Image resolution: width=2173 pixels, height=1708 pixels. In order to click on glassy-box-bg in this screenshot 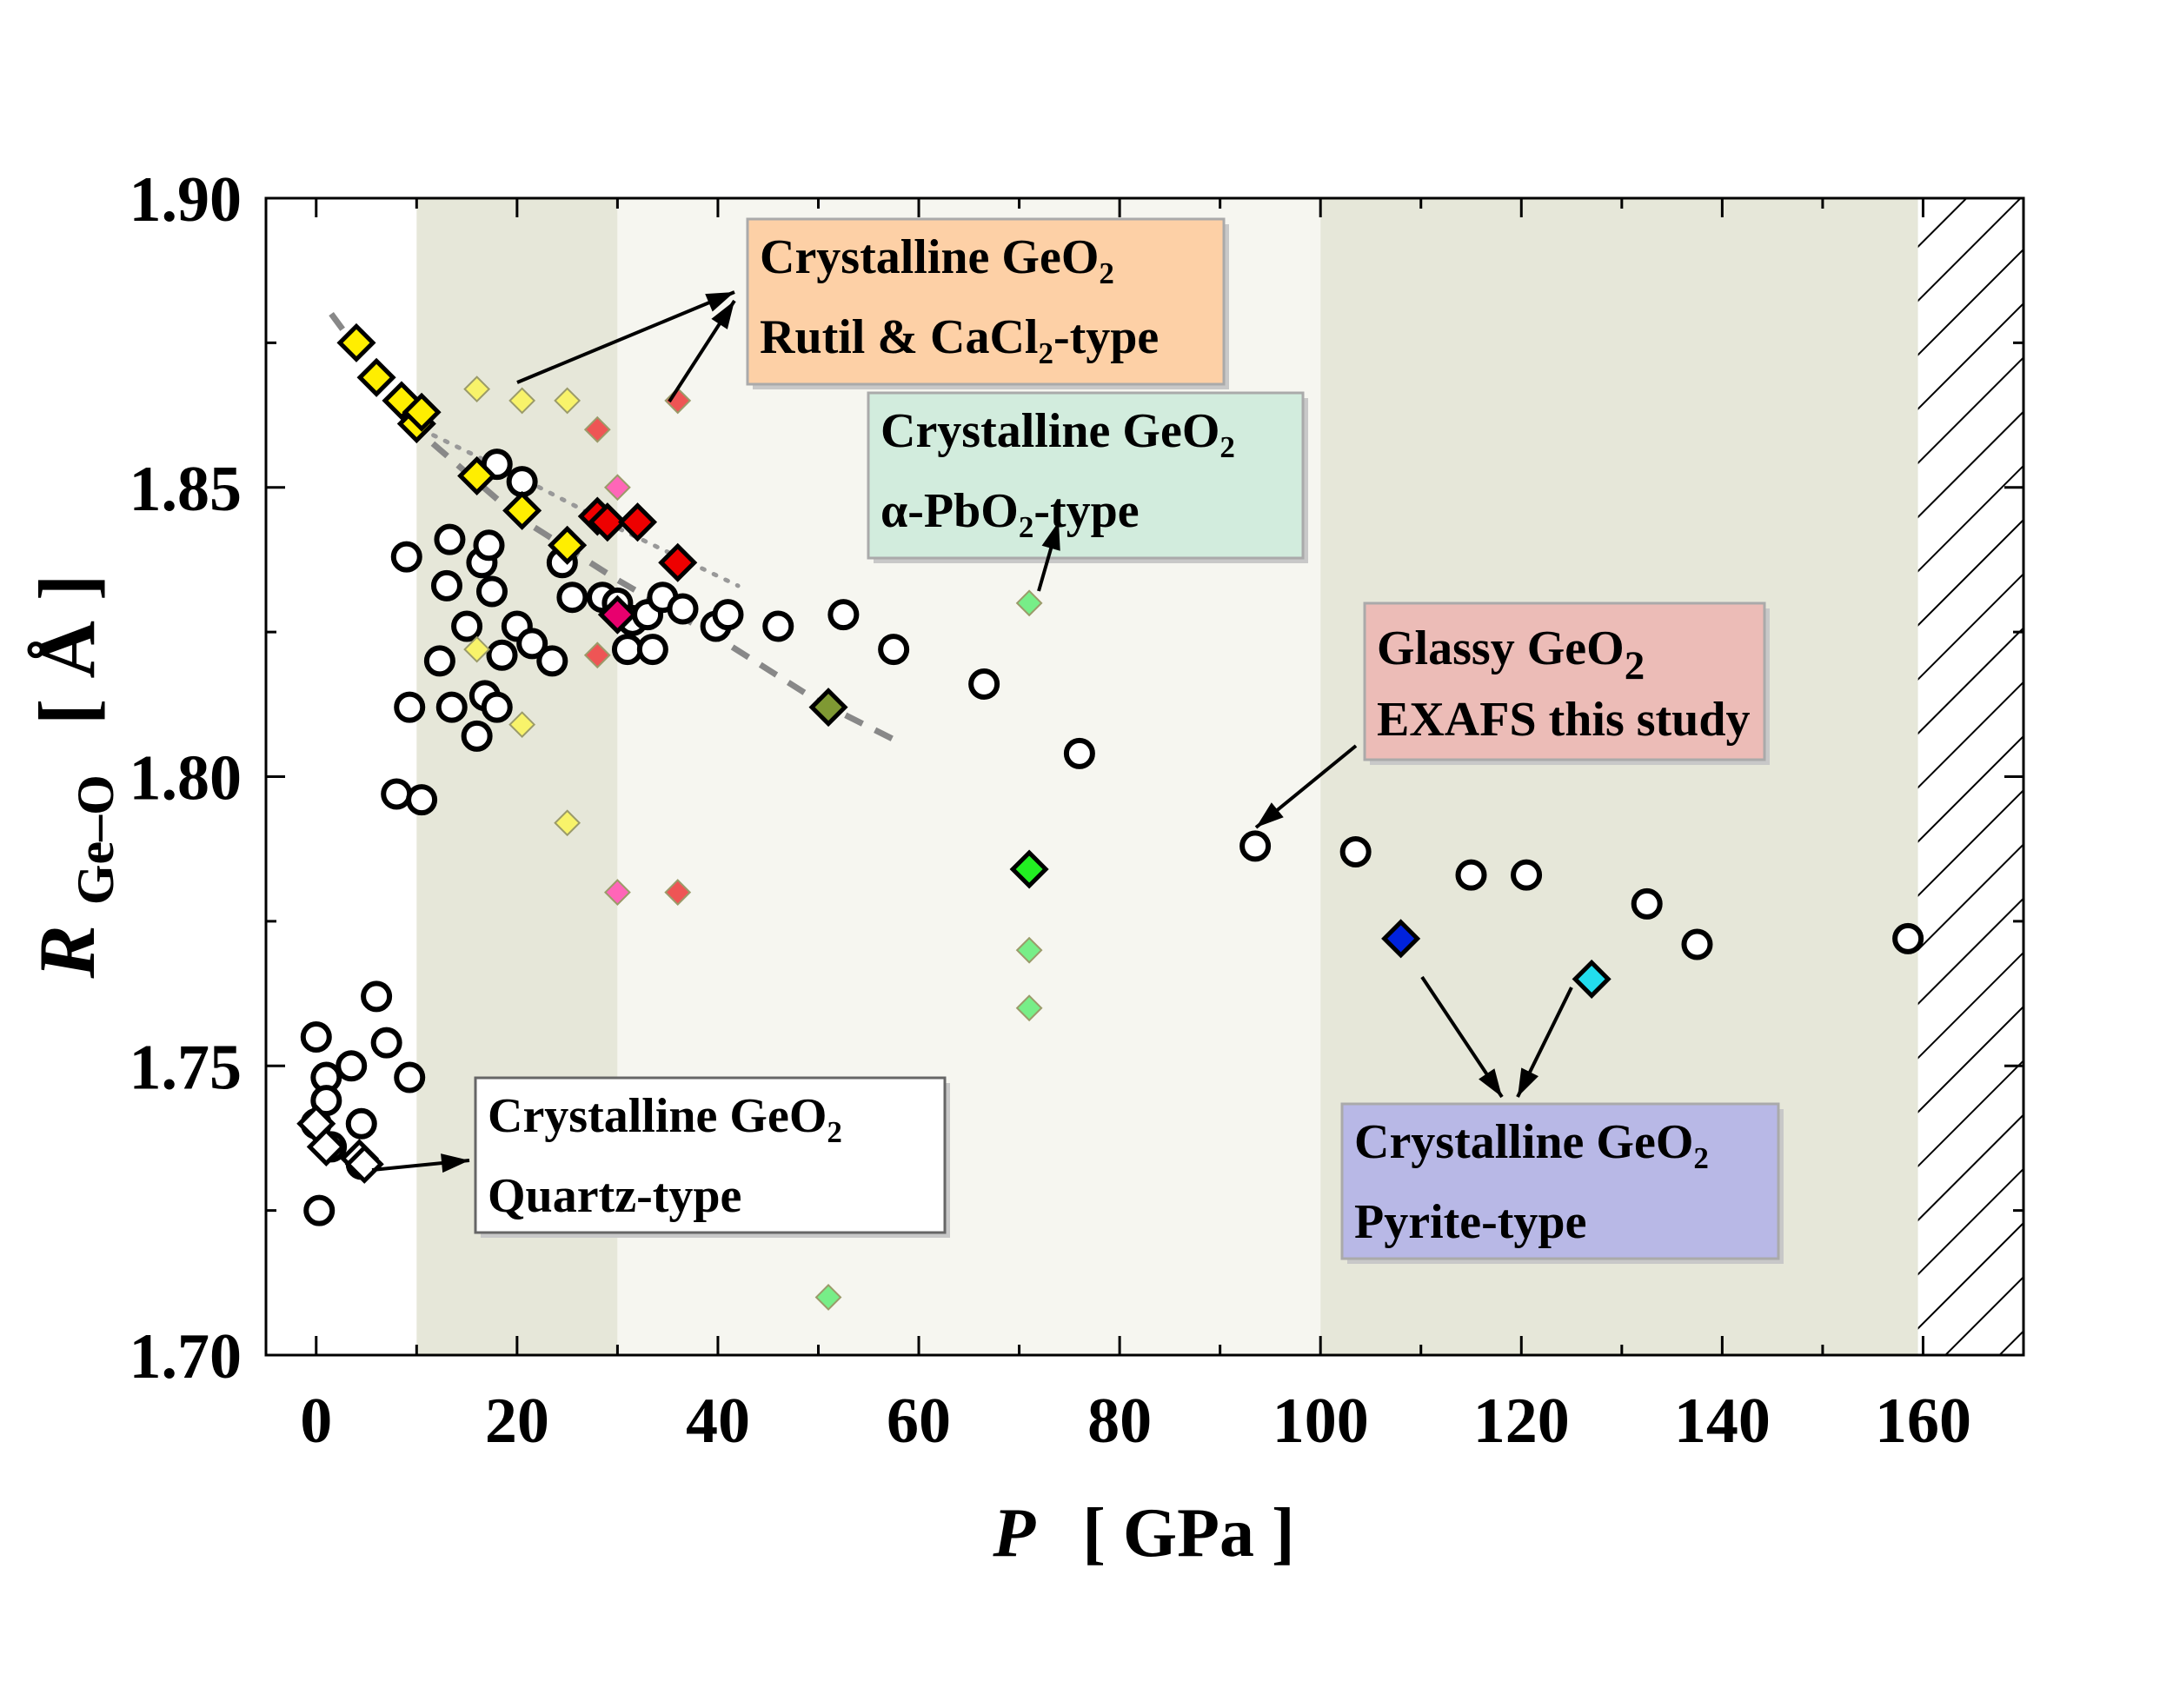, I will do `click(1564, 681)`.